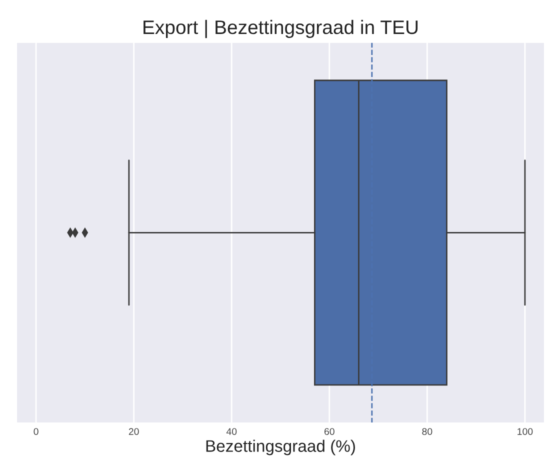 The width and height of the screenshot is (550, 470). Describe the element at coordinates (36, 431) in the screenshot. I see `x-tick-label: 0` at that location.